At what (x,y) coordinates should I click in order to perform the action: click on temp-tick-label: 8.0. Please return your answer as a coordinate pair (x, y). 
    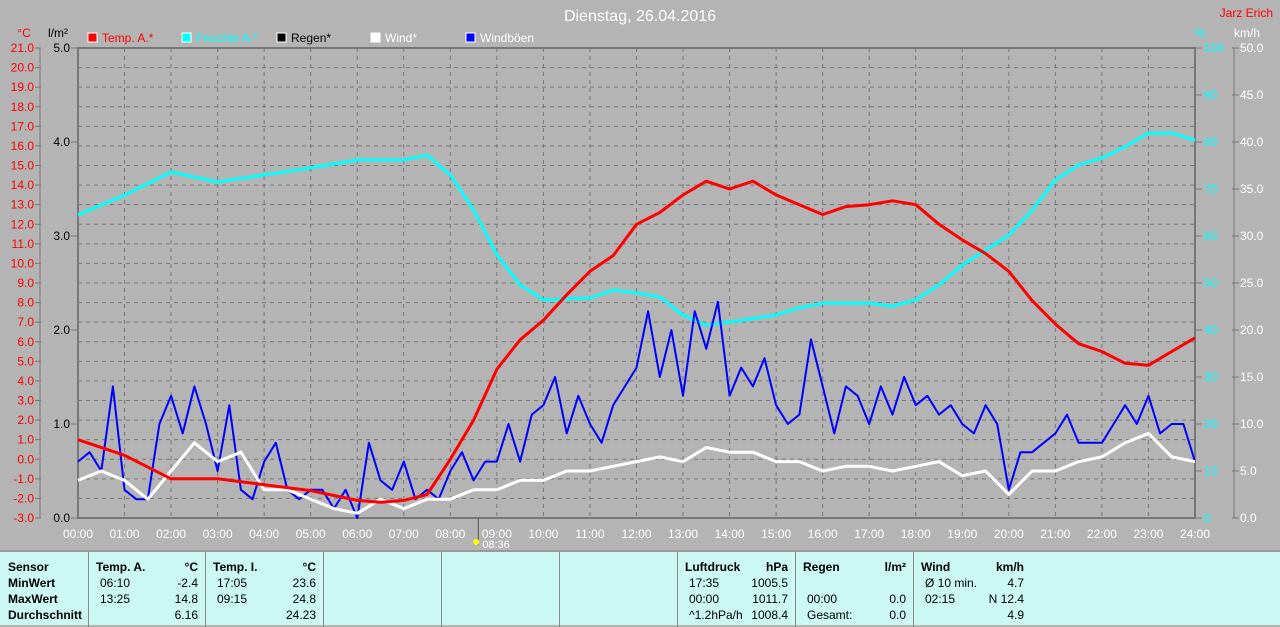
    Looking at the image, I should click on (25, 303).